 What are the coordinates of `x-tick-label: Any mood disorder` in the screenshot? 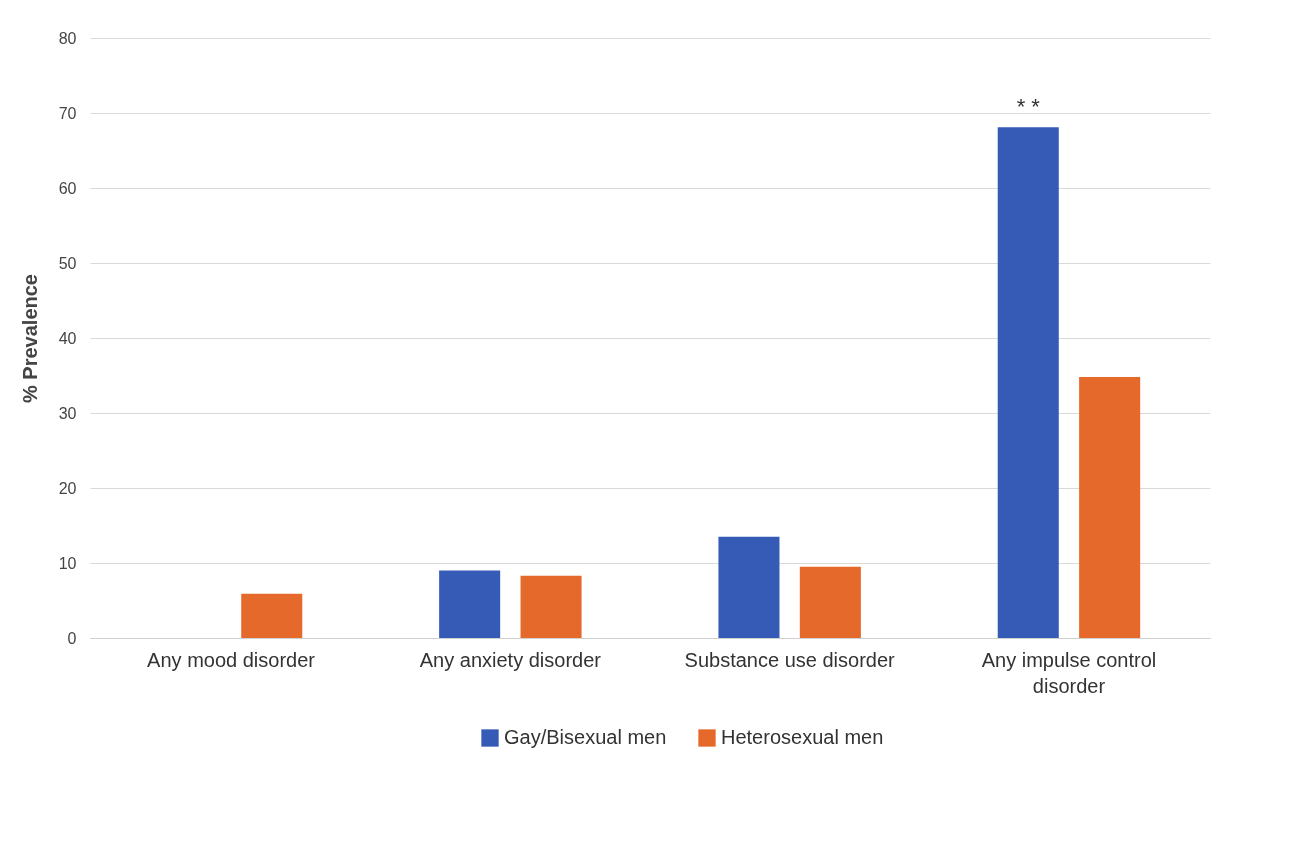 It's located at (231, 659).